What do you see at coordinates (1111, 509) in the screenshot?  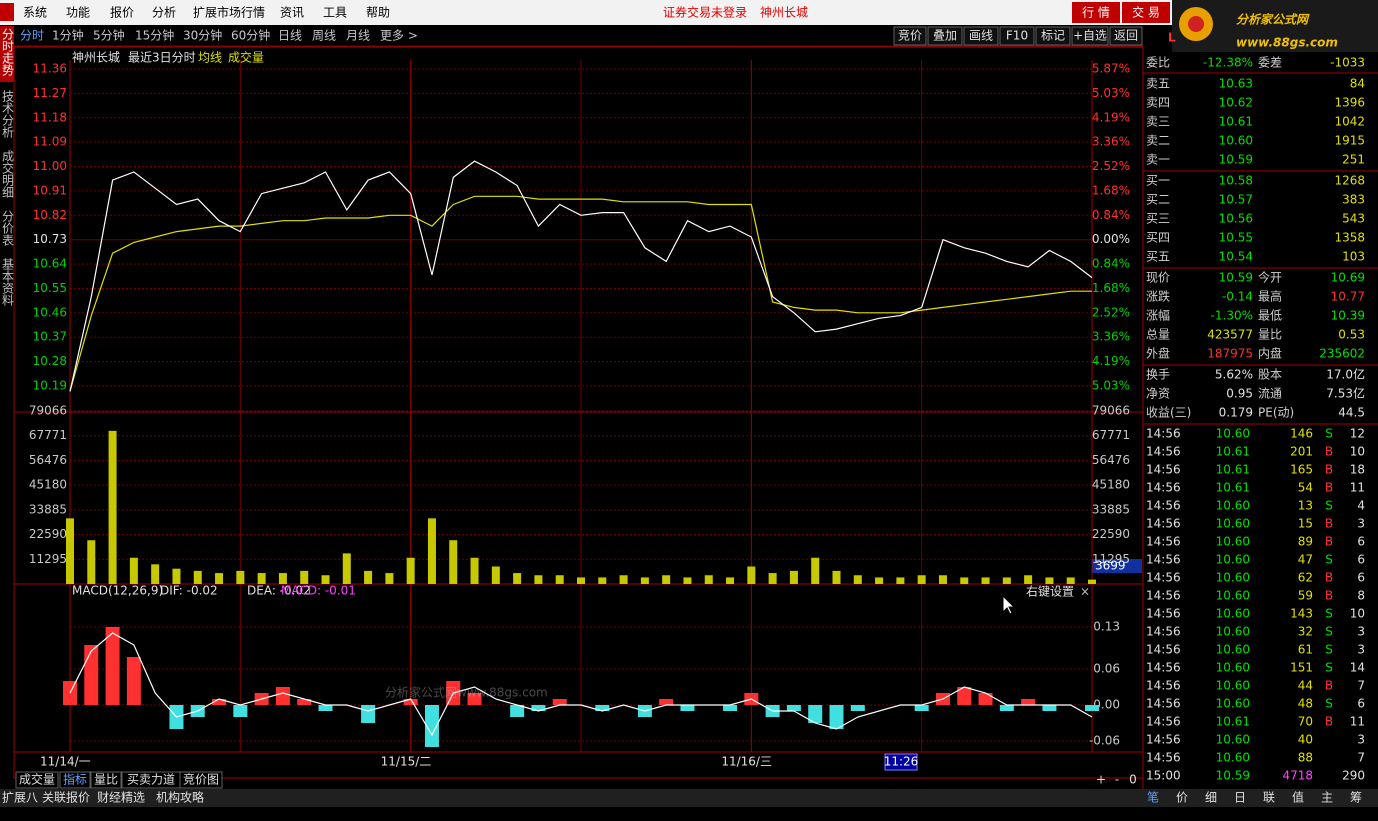 I see `vol-tick-label-right: 33885` at bounding box center [1111, 509].